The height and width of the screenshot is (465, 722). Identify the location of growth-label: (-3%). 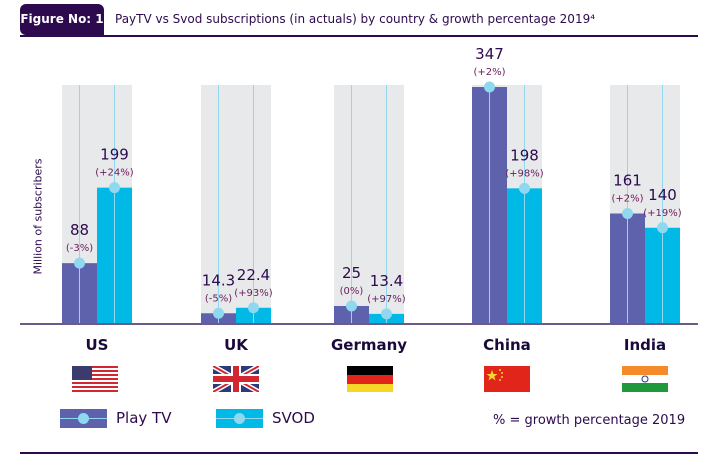
(79, 248).